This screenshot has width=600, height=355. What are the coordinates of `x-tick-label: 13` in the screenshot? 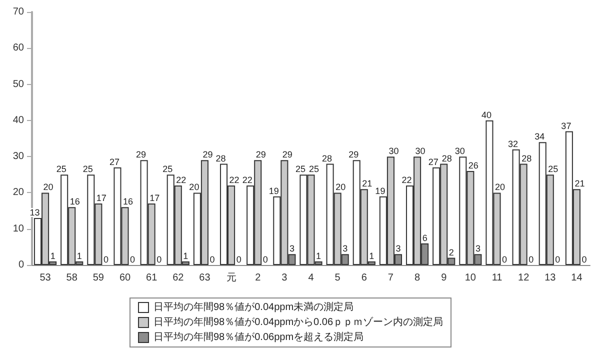 It's located at (550, 278).